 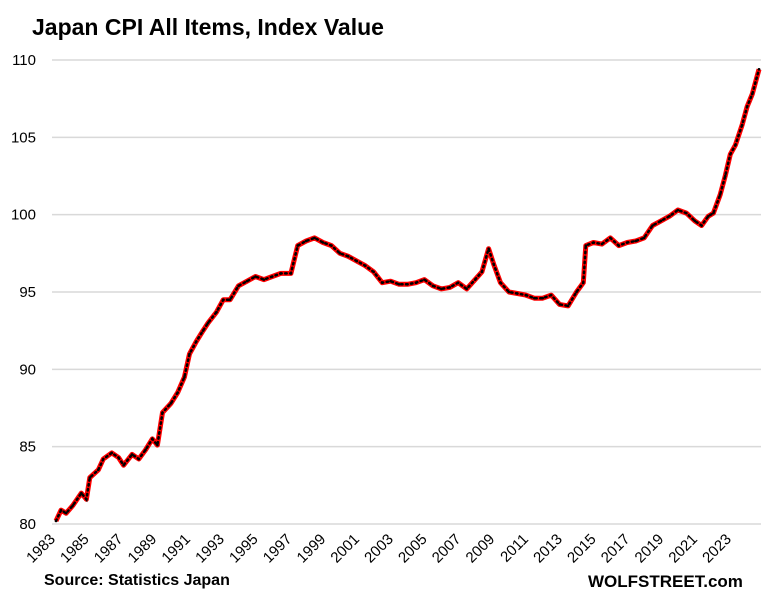 I want to click on y-tick-label: 95, so click(x=27, y=292).